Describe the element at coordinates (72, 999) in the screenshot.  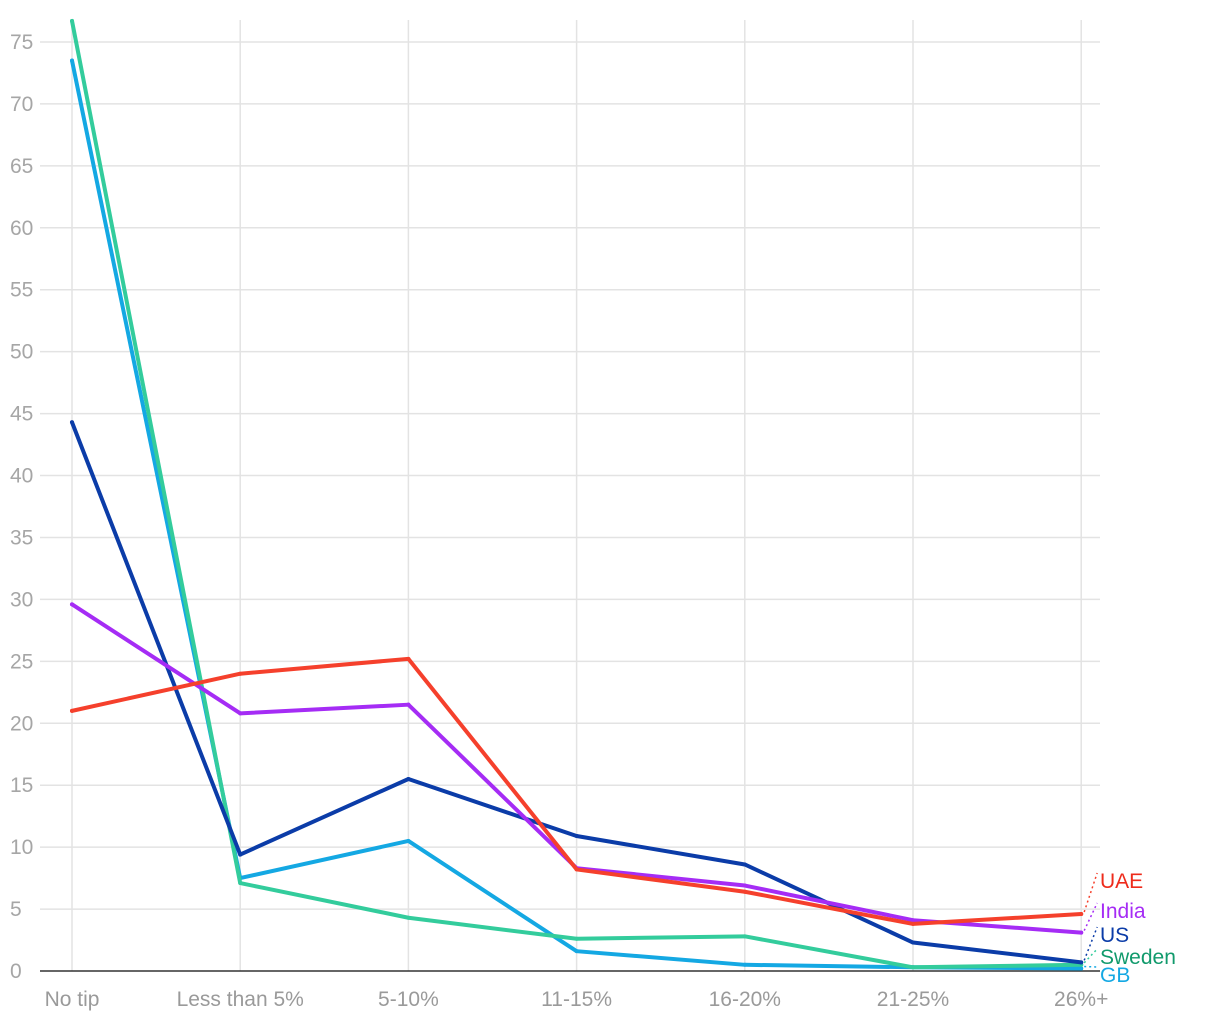
I see `x-tick-label: No tip` at that location.